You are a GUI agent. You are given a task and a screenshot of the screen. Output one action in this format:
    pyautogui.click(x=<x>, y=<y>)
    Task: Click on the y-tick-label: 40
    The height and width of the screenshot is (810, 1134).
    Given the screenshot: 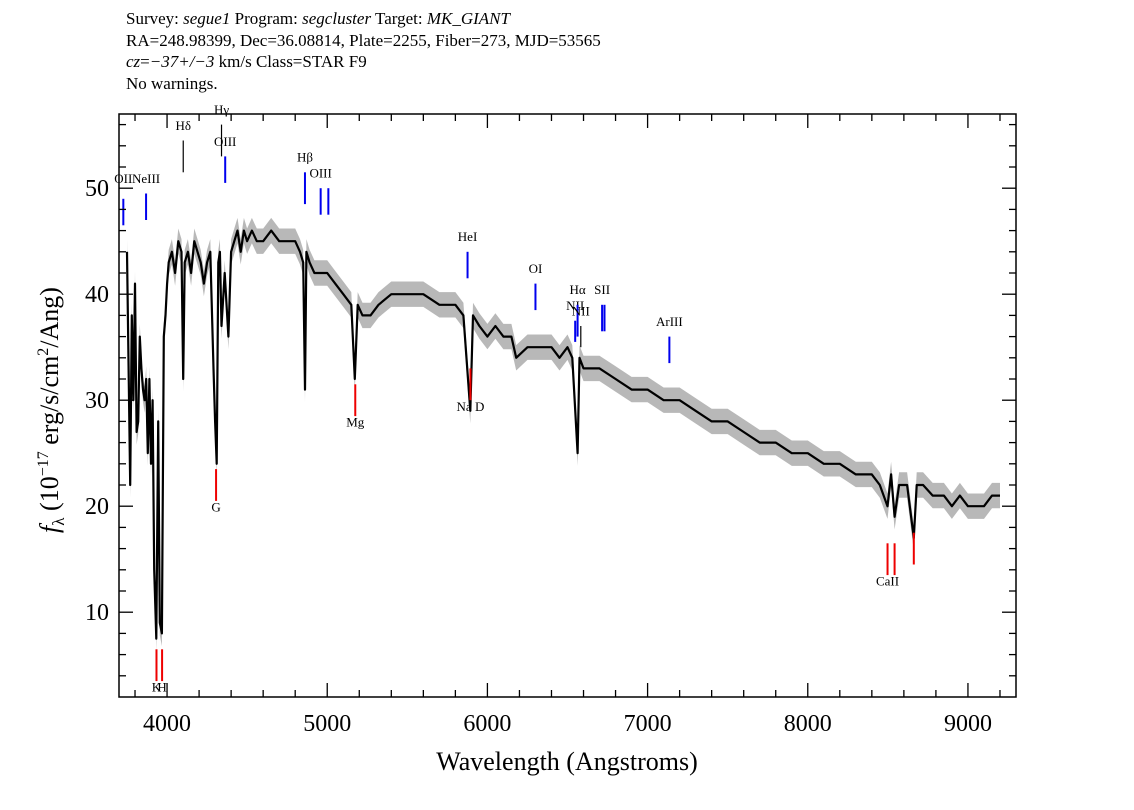 What is the action you would take?
    pyautogui.click(x=97, y=295)
    